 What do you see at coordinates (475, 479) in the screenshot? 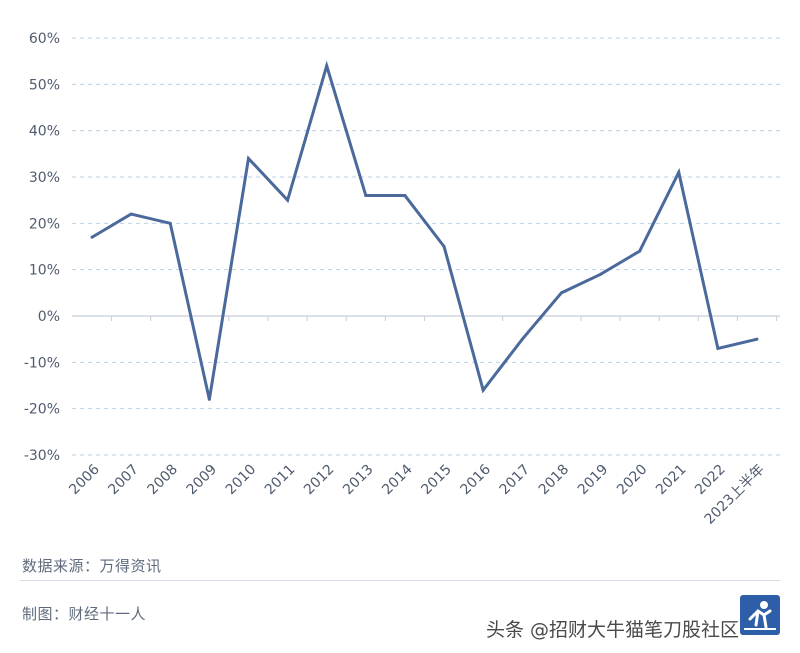
I see `x-tick-label: 2016` at bounding box center [475, 479].